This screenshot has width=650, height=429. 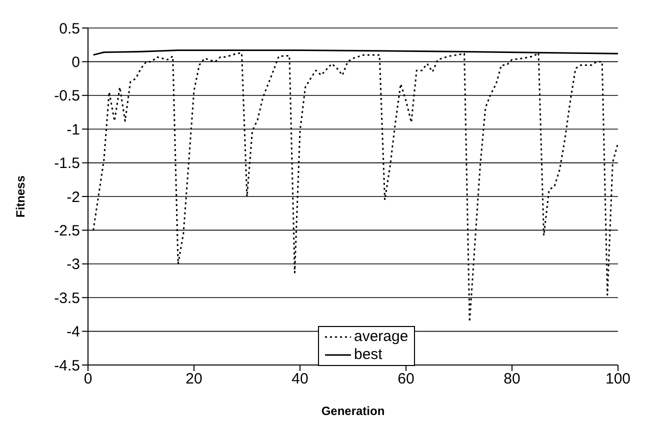 What do you see at coordinates (381, 337) in the screenshot?
I see `legend-label: average` at bounding box center [381, 337].